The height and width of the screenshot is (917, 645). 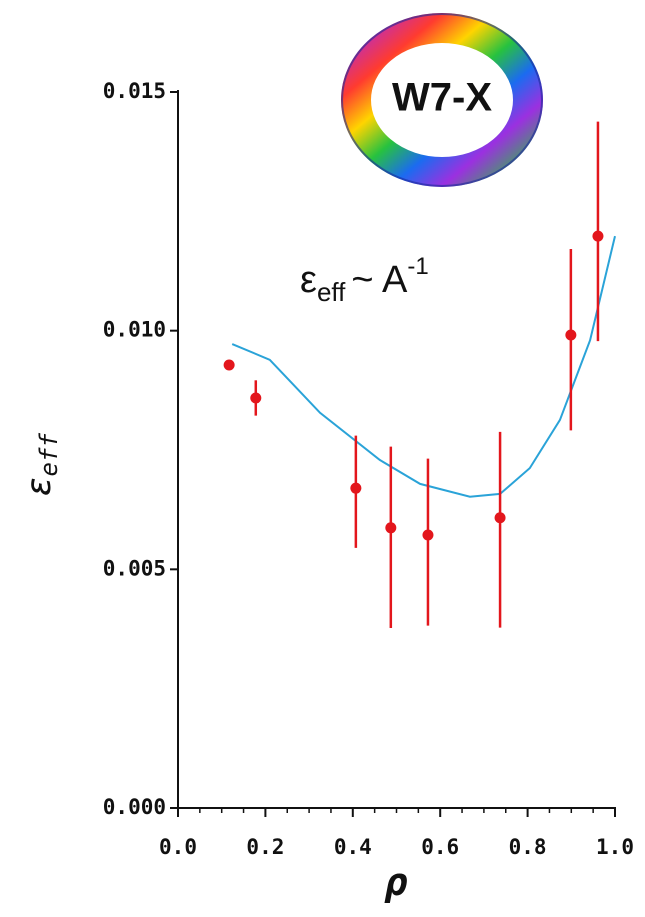 I want to click on y-axis-label: εeff, so click(x=41, y=465).